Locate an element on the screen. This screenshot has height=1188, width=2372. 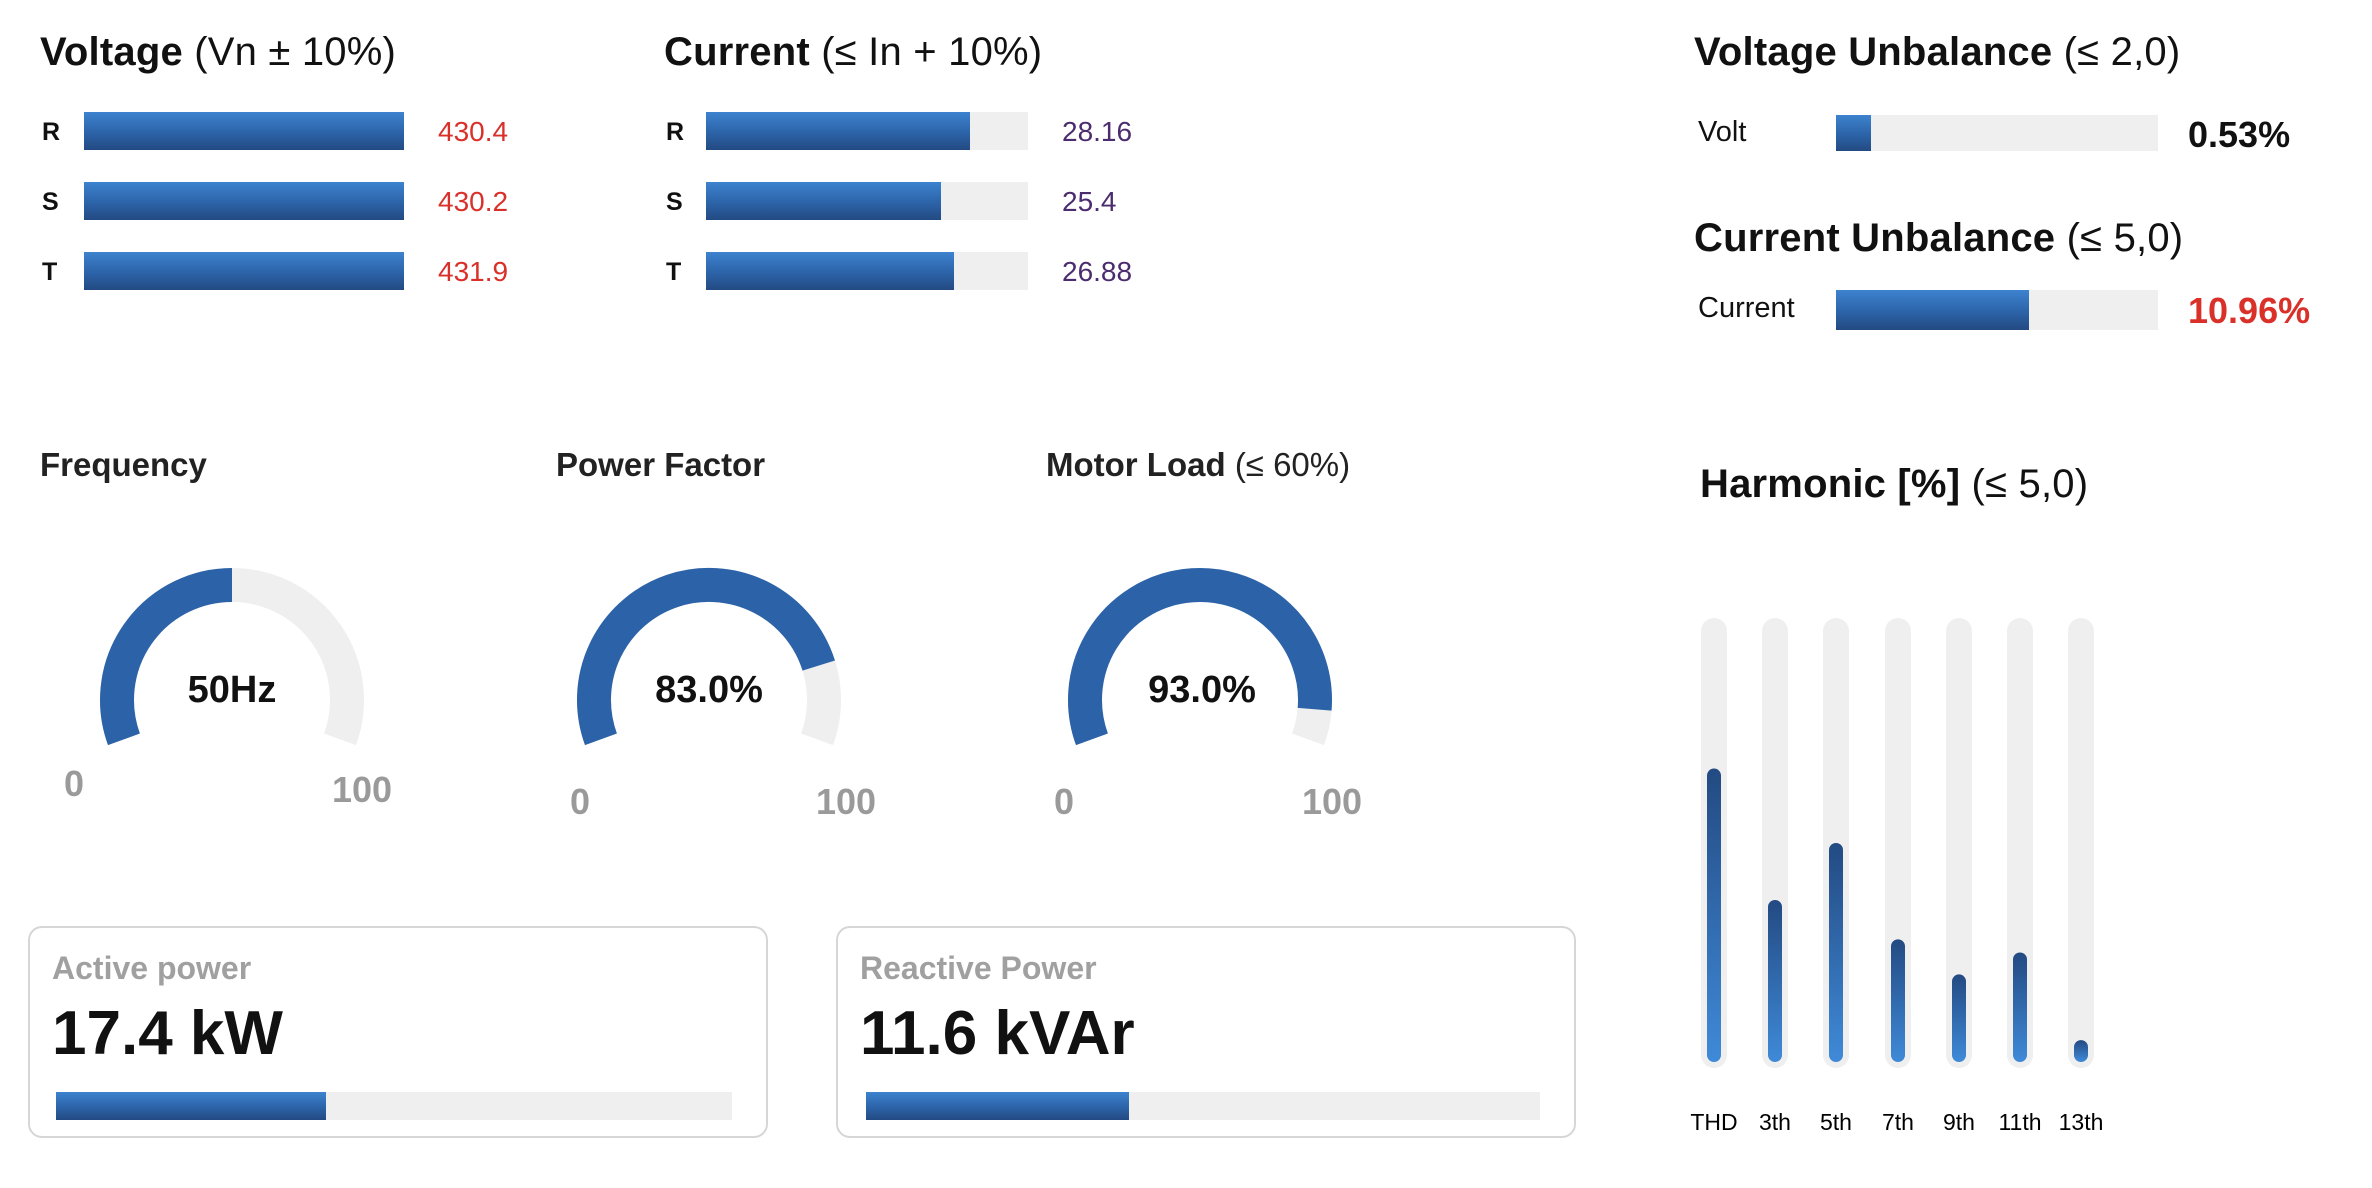
harmonic-bar-label: 13th is located at coordinates (2081, 1122).